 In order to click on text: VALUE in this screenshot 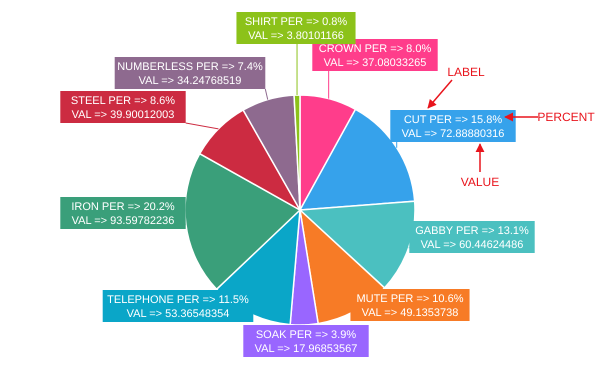, I will do `click(480, 182)`.